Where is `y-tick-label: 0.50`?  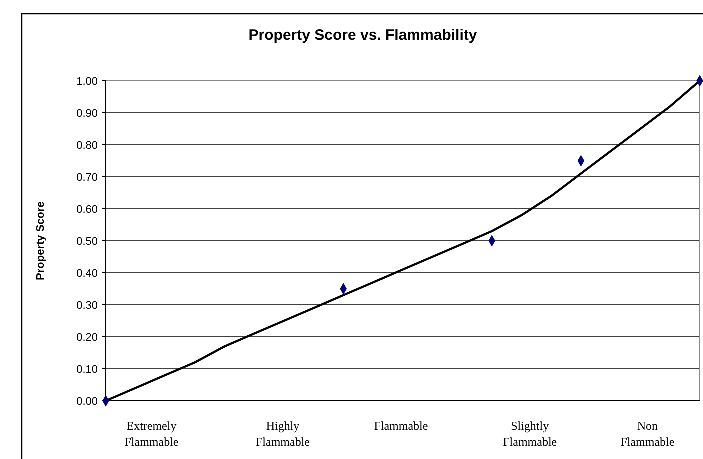
y-tick-label: 0.50 is located at coordinates (87, 242).